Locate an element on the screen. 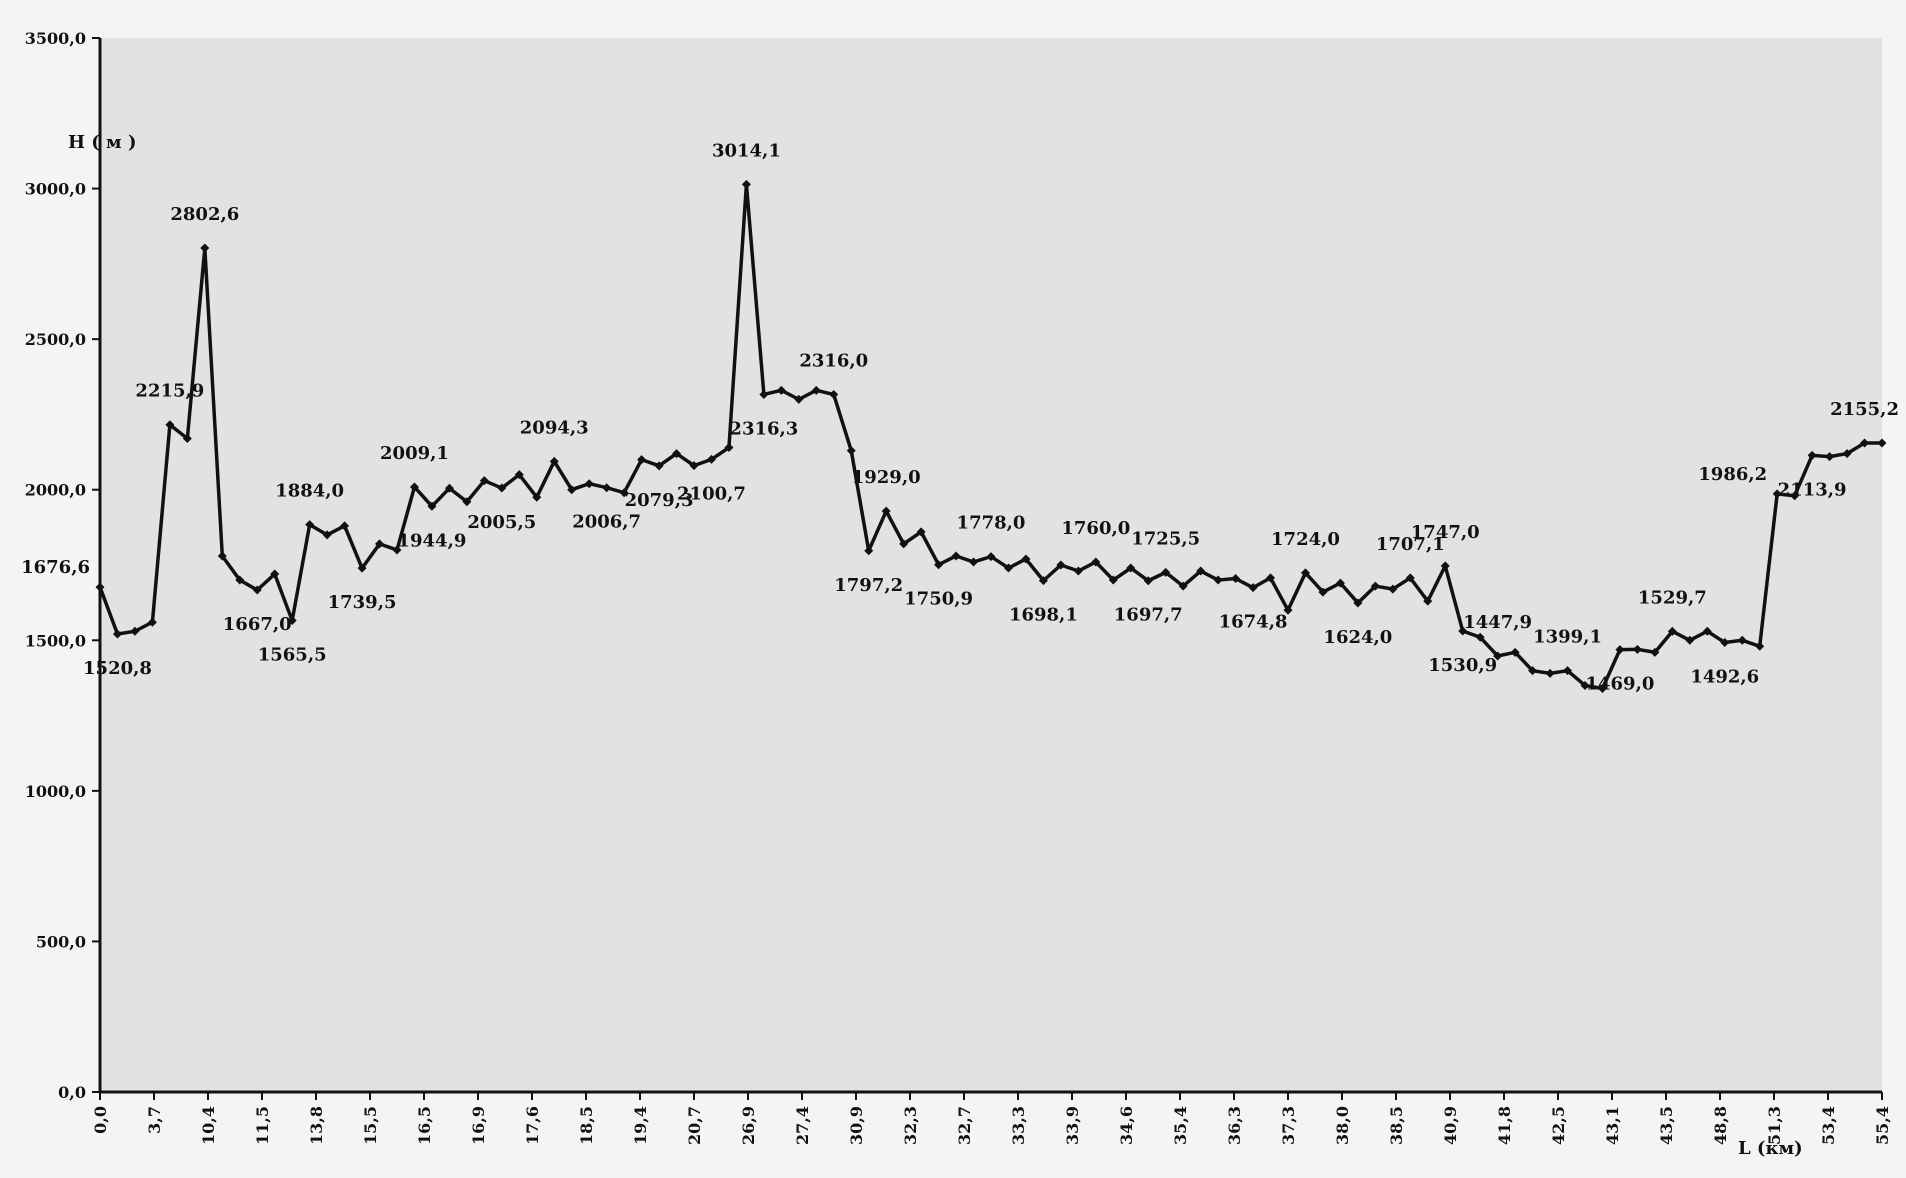  data-label: 2100,7 is located at coordinates (711, 493).